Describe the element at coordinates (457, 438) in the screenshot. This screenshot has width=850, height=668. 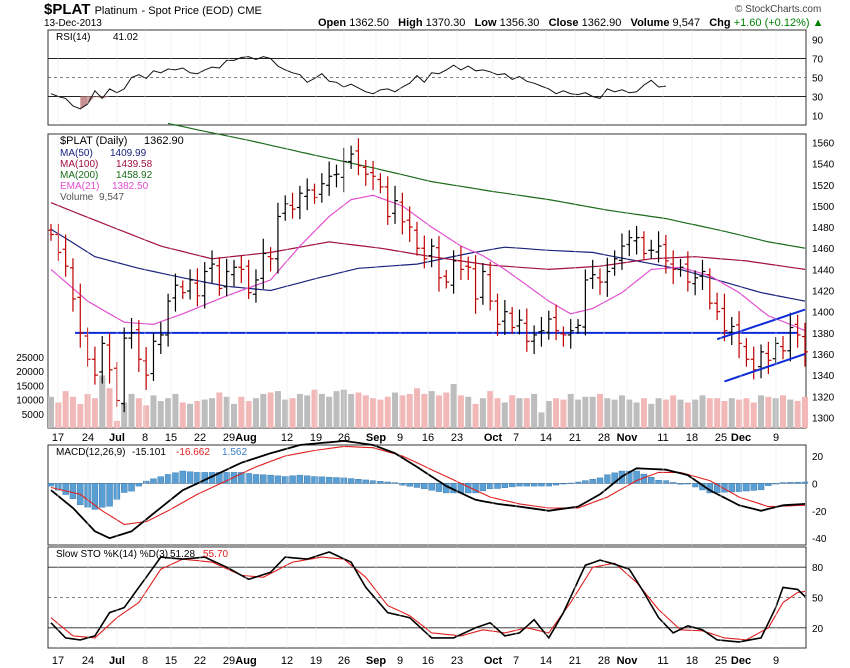
I see `x-tick-23-price: 23` at that location.